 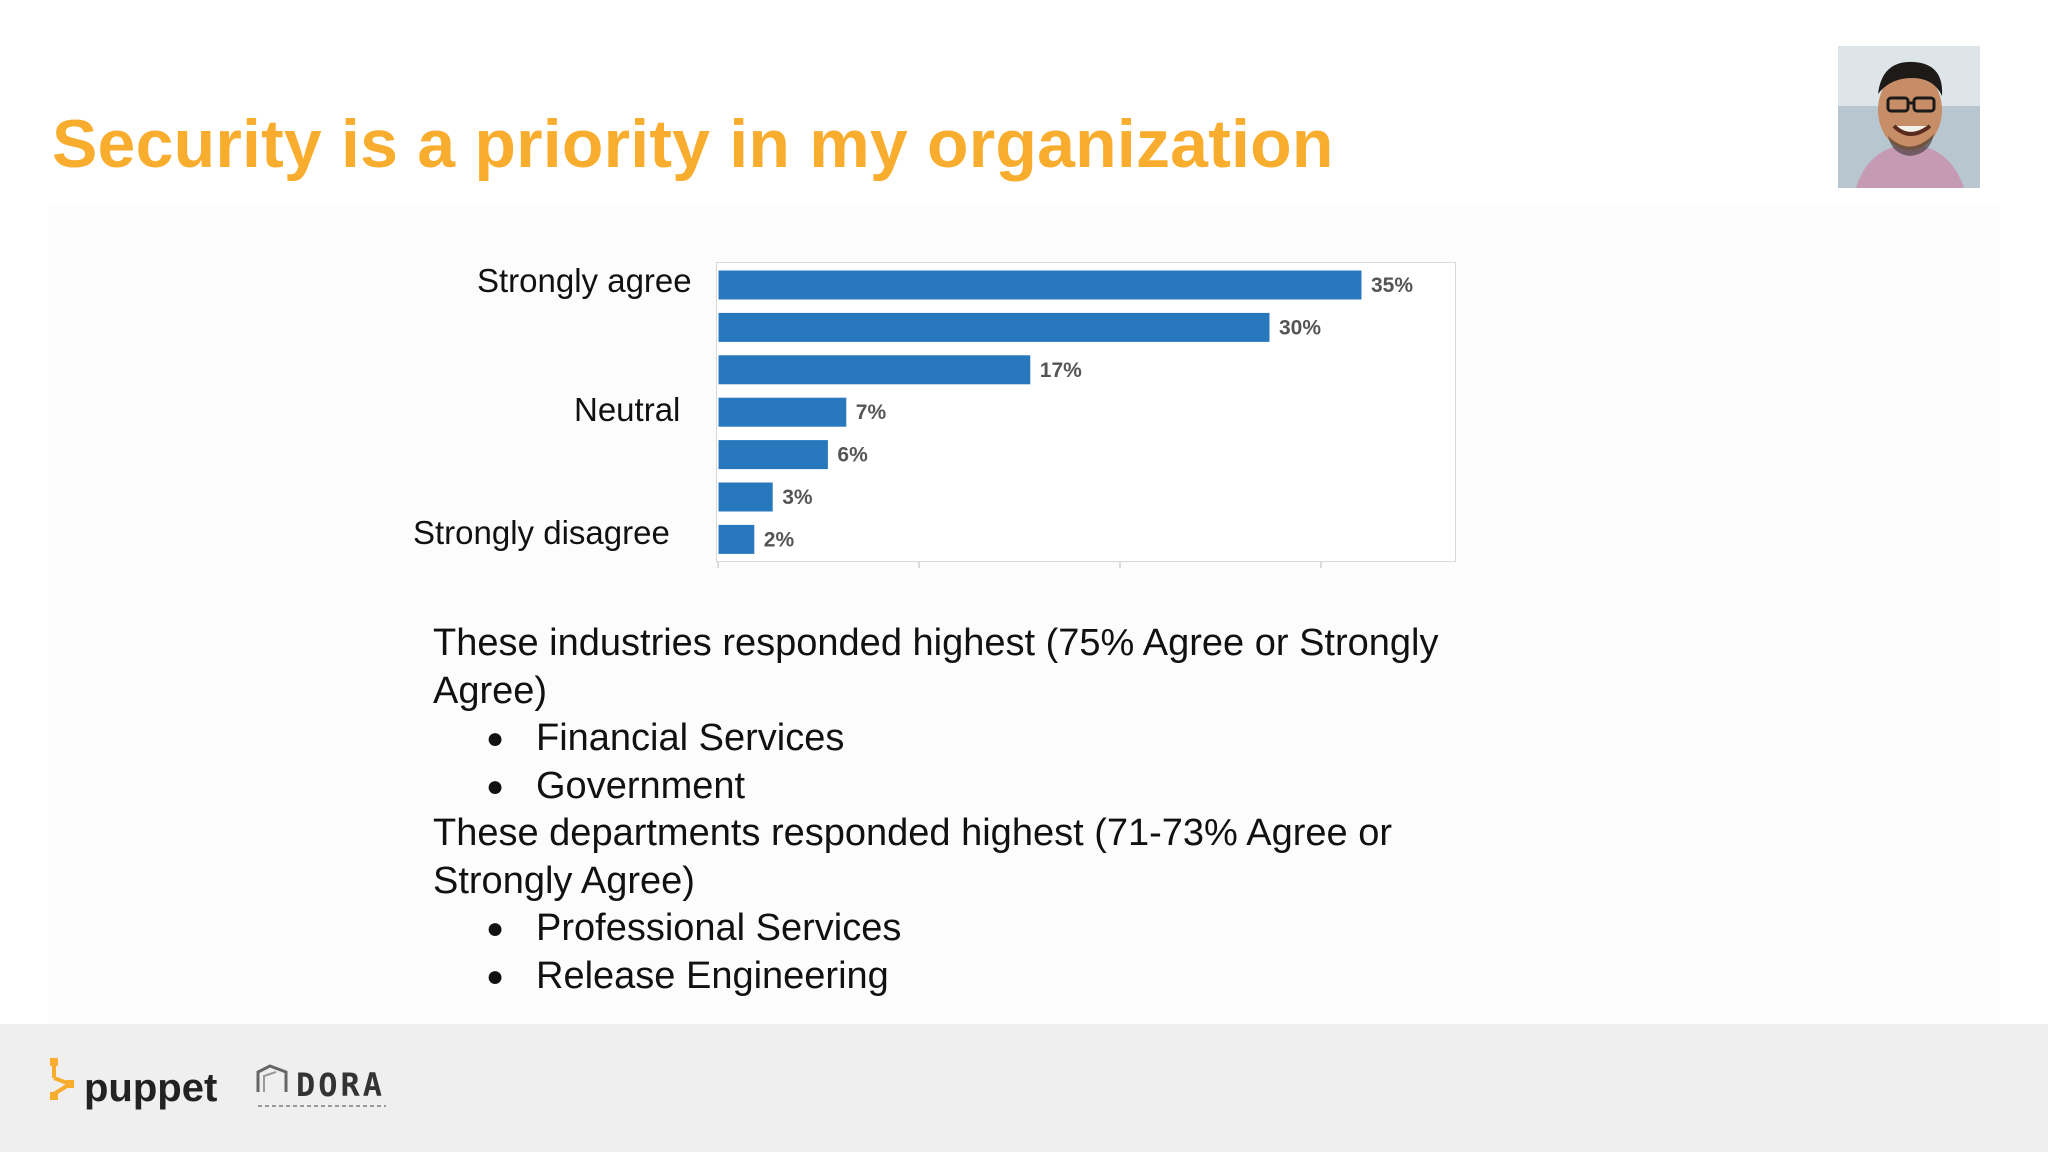 What do you see at coordinates (62, 1079) in the screenshot?
I see `puppet-logo-icon` at bounding box center [62, 1079].